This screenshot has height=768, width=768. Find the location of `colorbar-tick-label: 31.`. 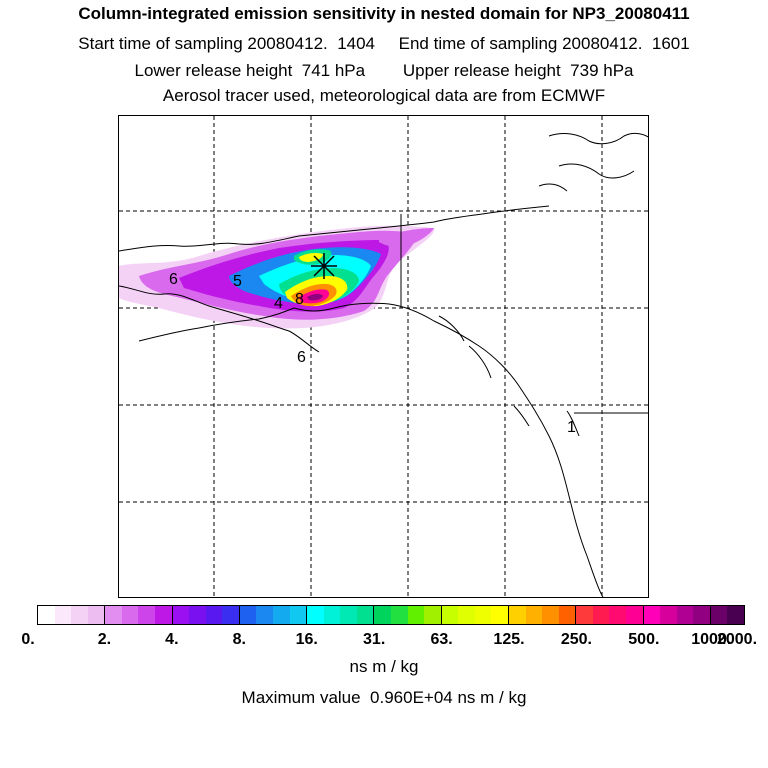

colorbar-tick-label: 31. is located at coordinates (374, 639).